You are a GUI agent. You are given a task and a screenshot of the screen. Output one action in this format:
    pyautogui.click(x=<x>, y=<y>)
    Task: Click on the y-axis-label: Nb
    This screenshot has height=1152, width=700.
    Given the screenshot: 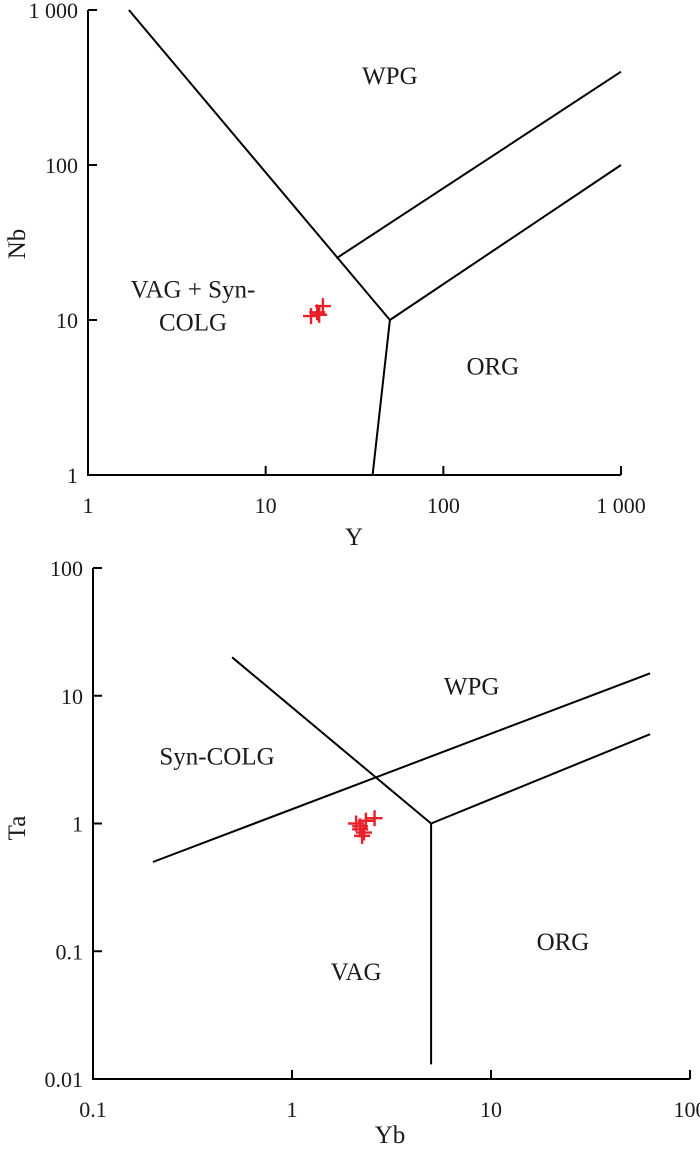 What is the action you would take?
    pyautogui.click(x=17, y=244)
    